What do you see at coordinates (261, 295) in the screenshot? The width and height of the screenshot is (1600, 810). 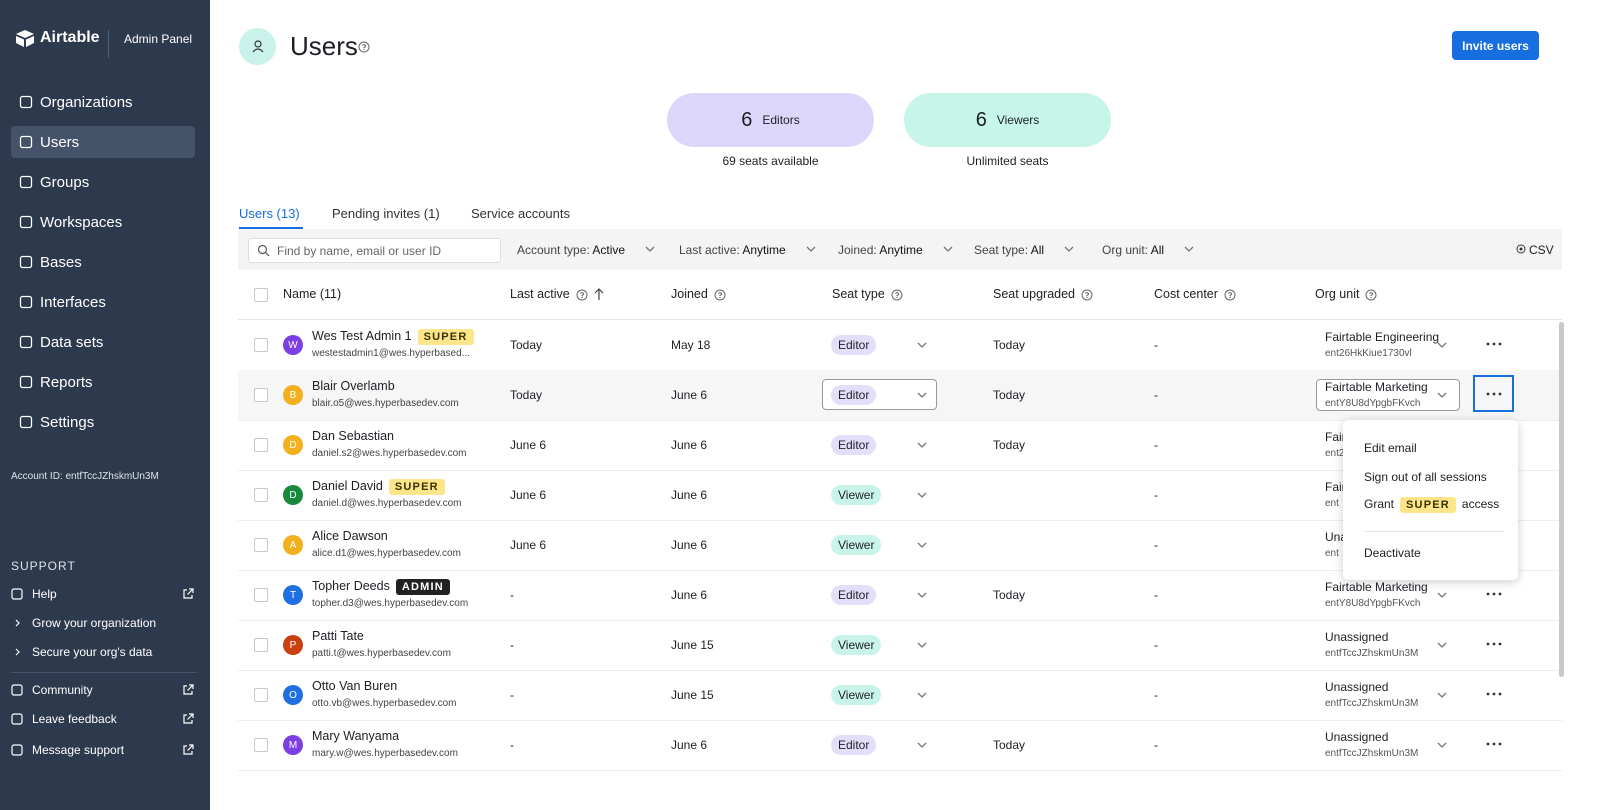 I see `cb` at bounding box center [261, 295].